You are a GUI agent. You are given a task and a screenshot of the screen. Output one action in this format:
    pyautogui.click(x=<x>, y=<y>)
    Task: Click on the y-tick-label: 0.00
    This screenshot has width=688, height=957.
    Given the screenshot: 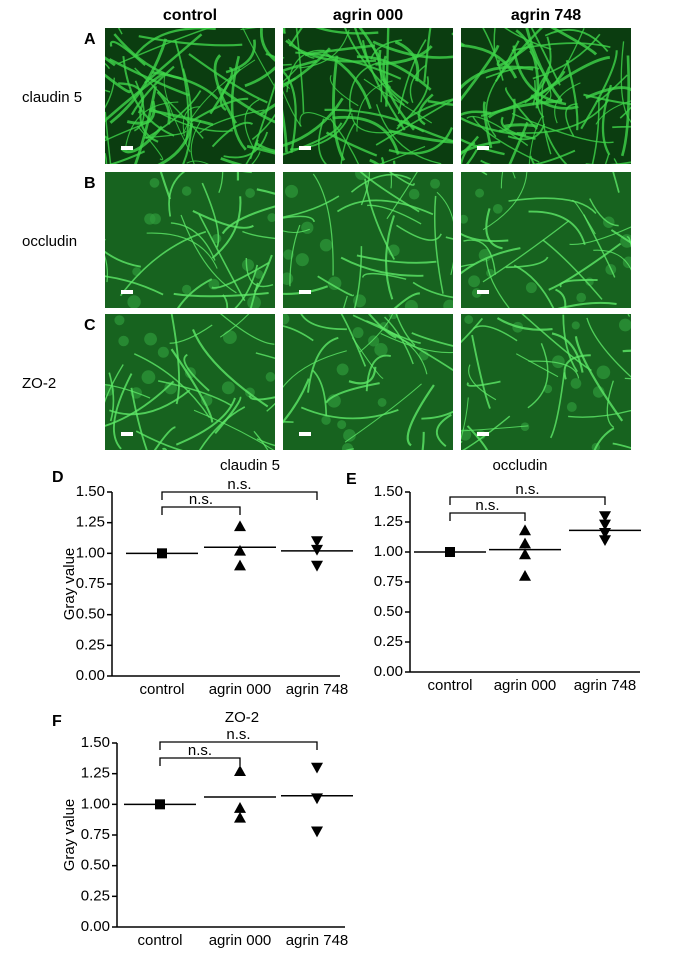 What is the action you would take?
    pyautogui.click(x=90, y=675)
    